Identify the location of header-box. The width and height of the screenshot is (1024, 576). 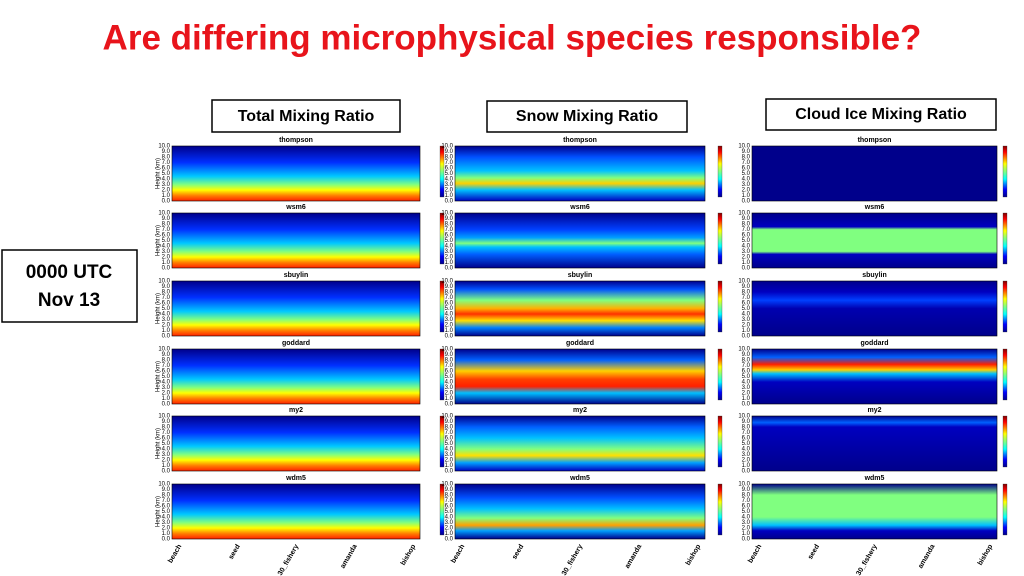
(587, 116).